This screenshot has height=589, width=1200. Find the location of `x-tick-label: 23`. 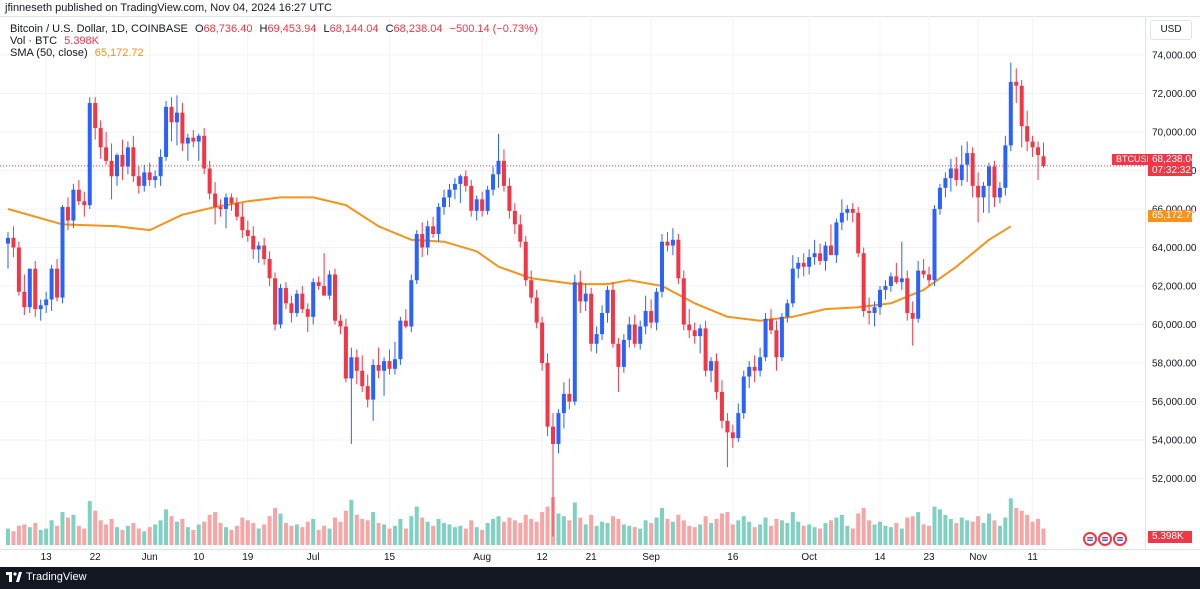

x-tick-label: 23 is located at coordinates (929, 557).